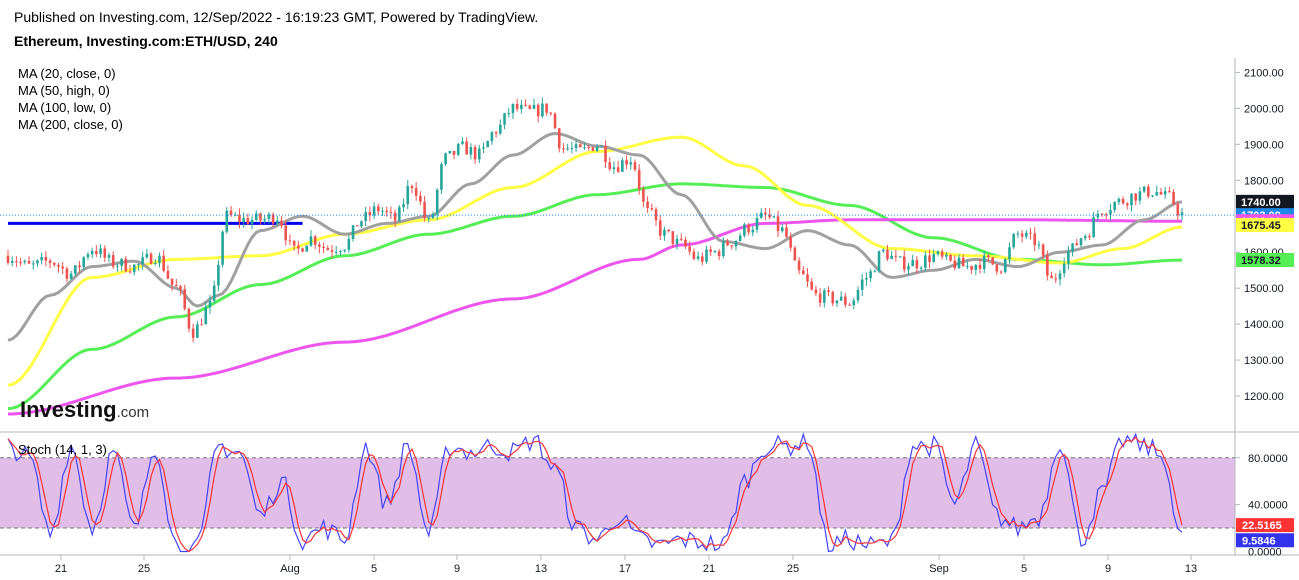 This screenshot has width=1299, height=580. I want to click on logo-suffix: .com, so click(133, 412).